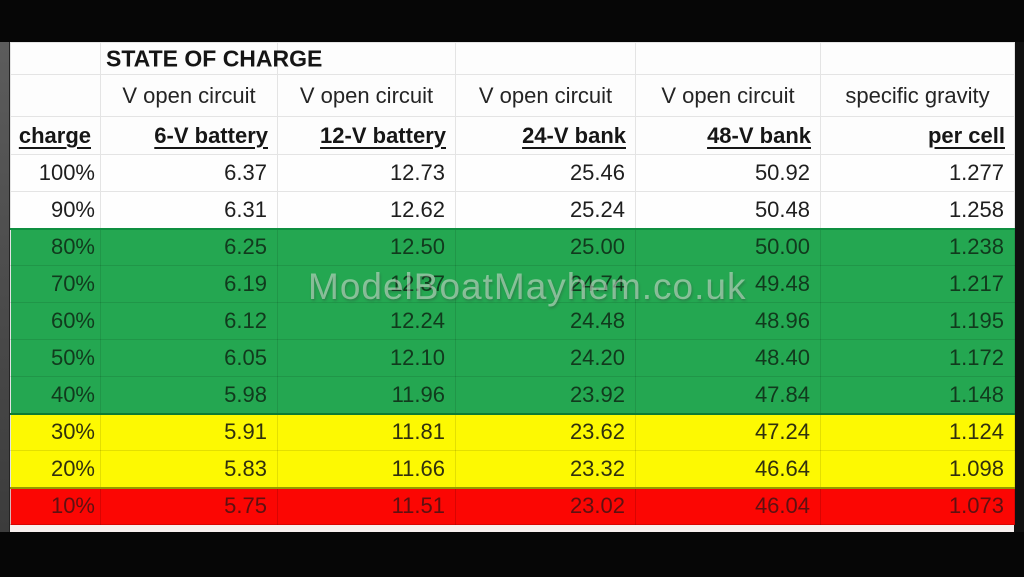  I want to click on charge-cell: 90%, so click(55, 210).